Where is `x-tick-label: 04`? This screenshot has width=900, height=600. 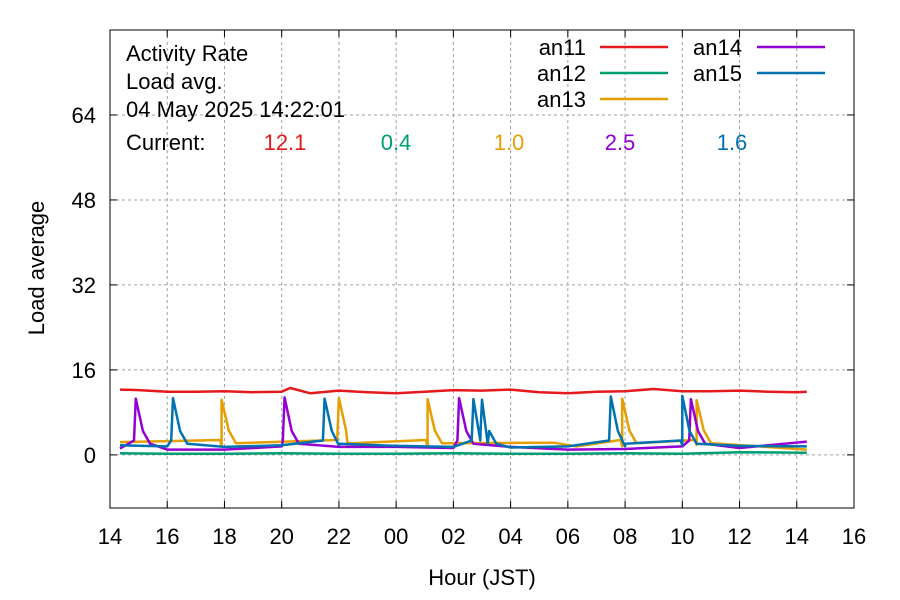
x-tick-label: 04 is located at coordinates (510, 536).